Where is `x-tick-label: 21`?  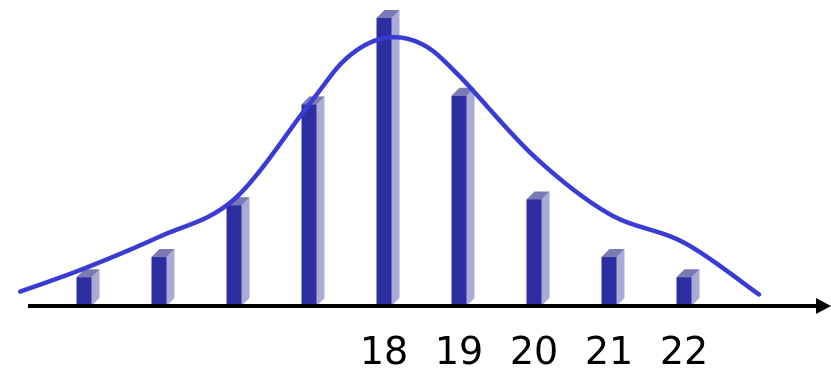
x-tick-label: 21 is located at coordinates (609, 350).